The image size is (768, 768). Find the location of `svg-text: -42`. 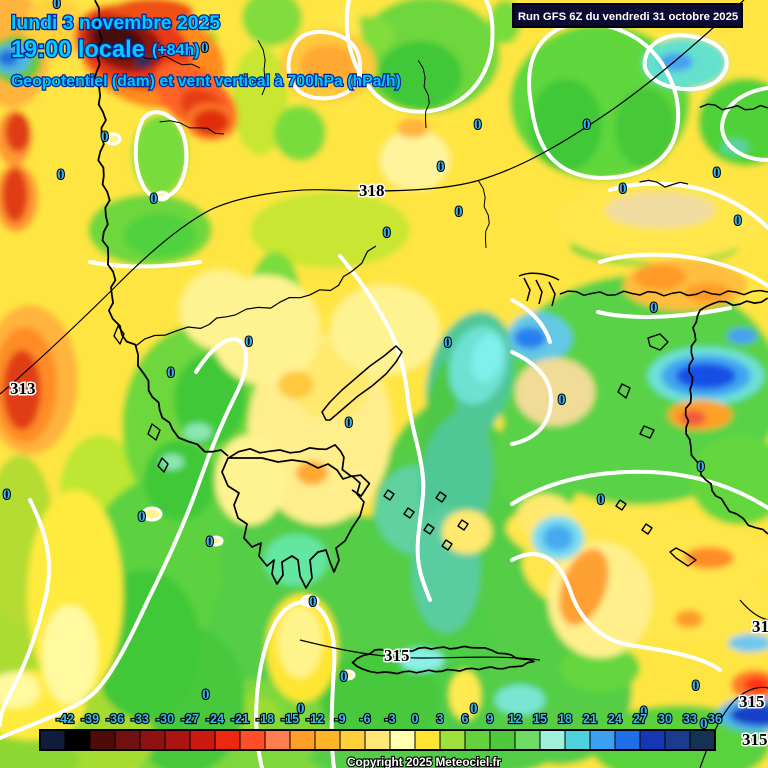

svg-text: -42 is located at coordinates (65, 719).